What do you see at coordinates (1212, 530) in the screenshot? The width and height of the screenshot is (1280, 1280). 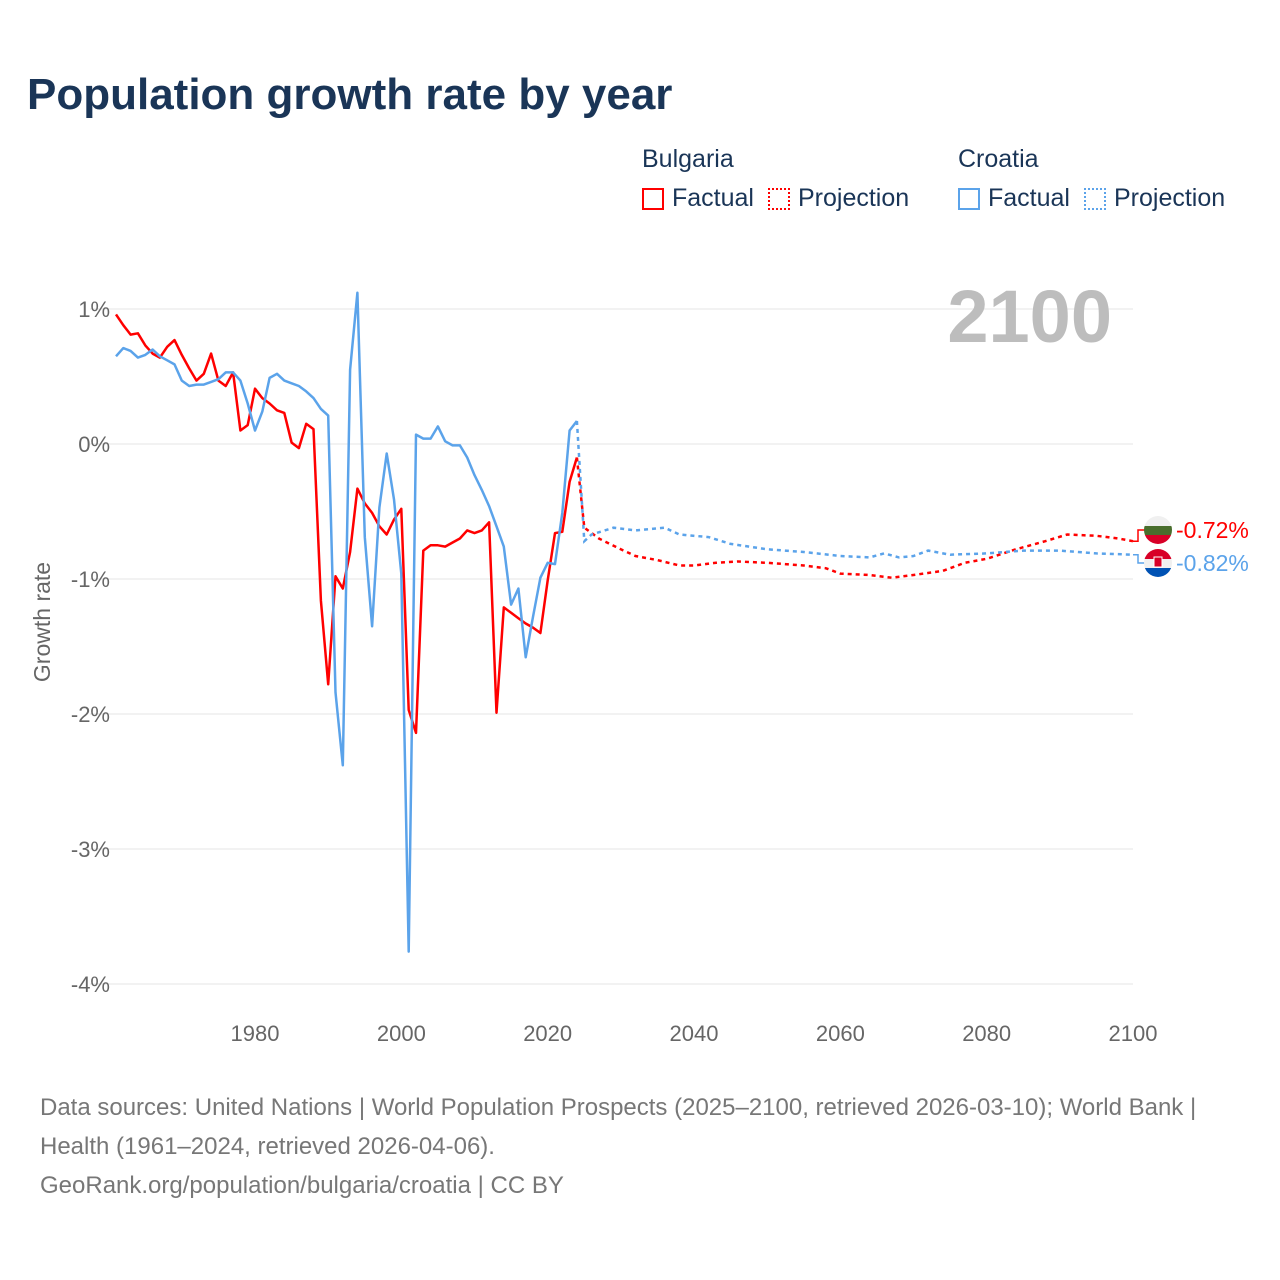 I see `bulgaria-end-value: -0.72%` at bounding box center [1212, 530].